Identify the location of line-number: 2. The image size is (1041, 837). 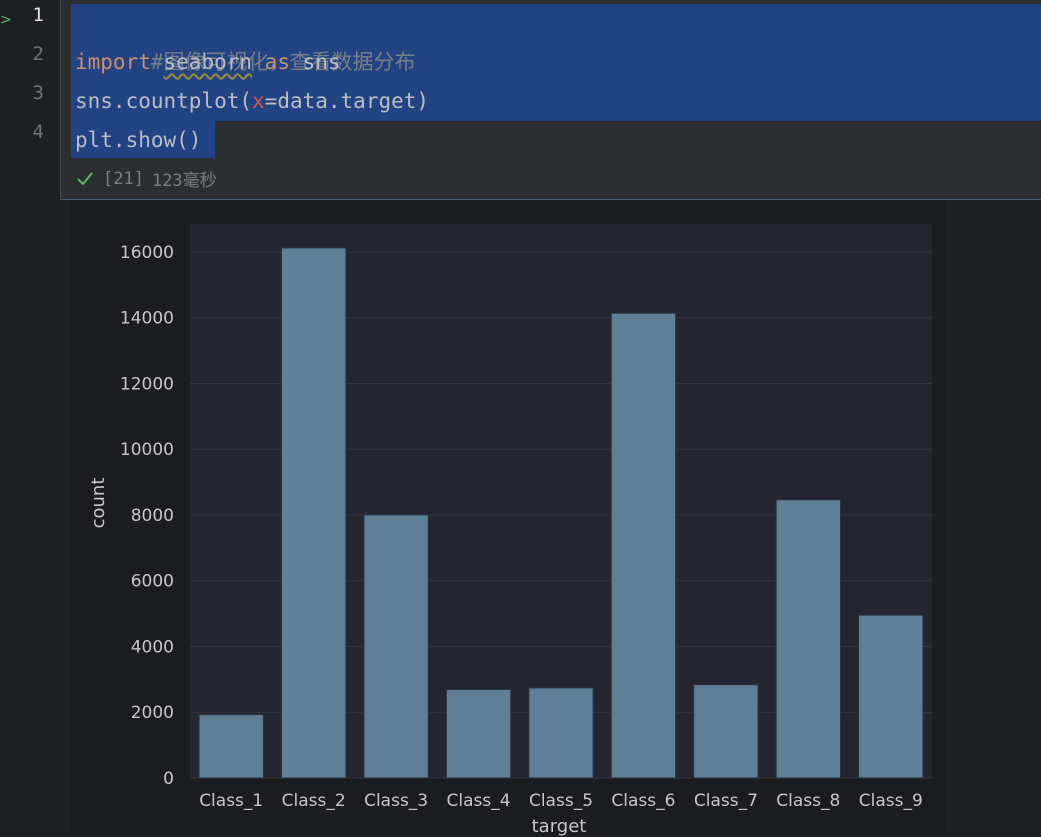
(38, 54).